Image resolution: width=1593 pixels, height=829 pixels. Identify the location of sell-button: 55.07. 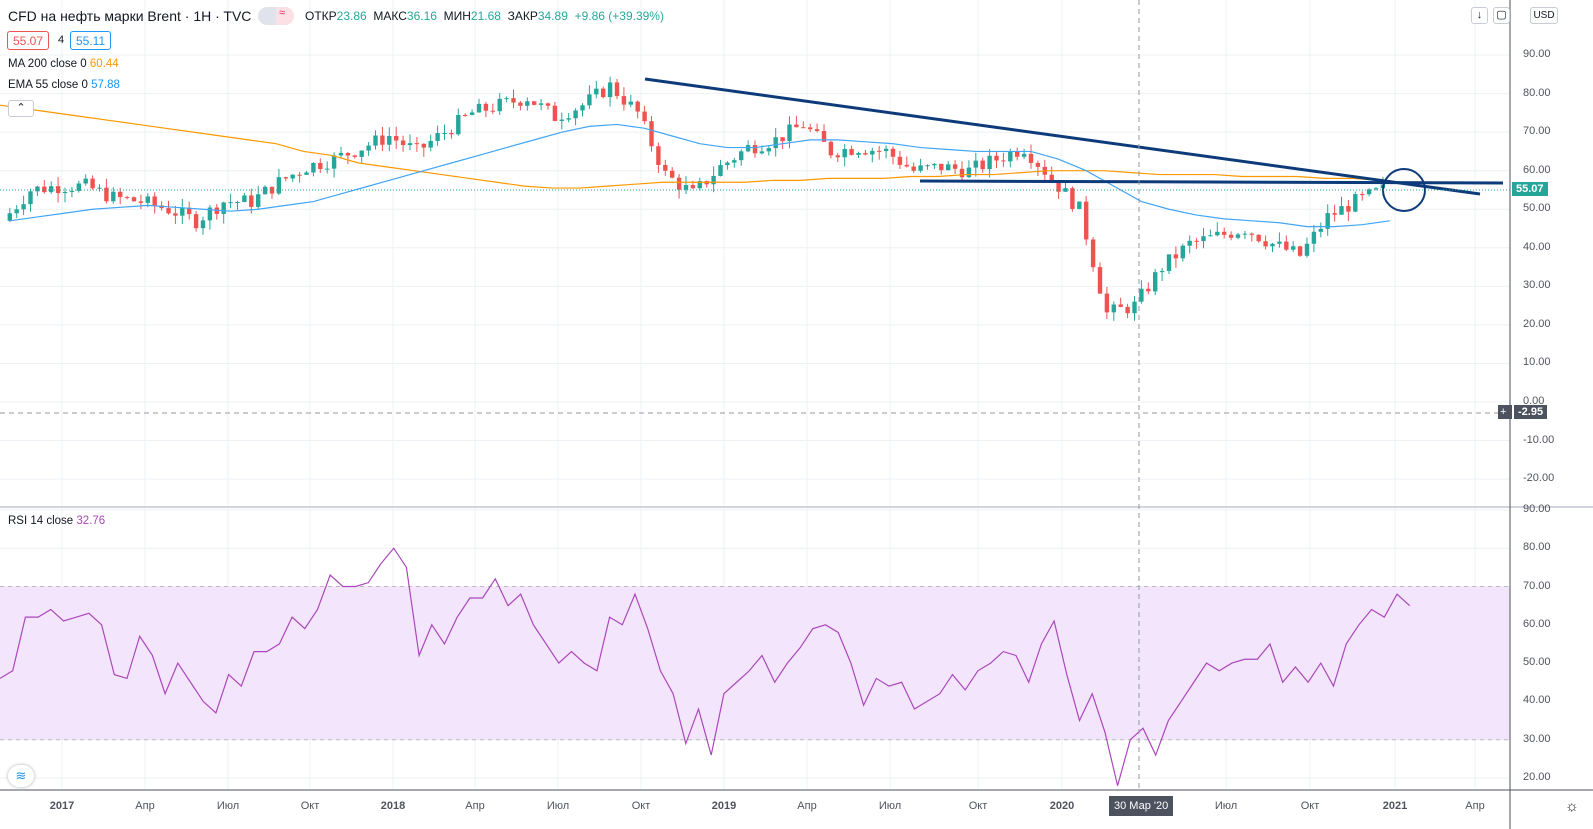
(28, 40).